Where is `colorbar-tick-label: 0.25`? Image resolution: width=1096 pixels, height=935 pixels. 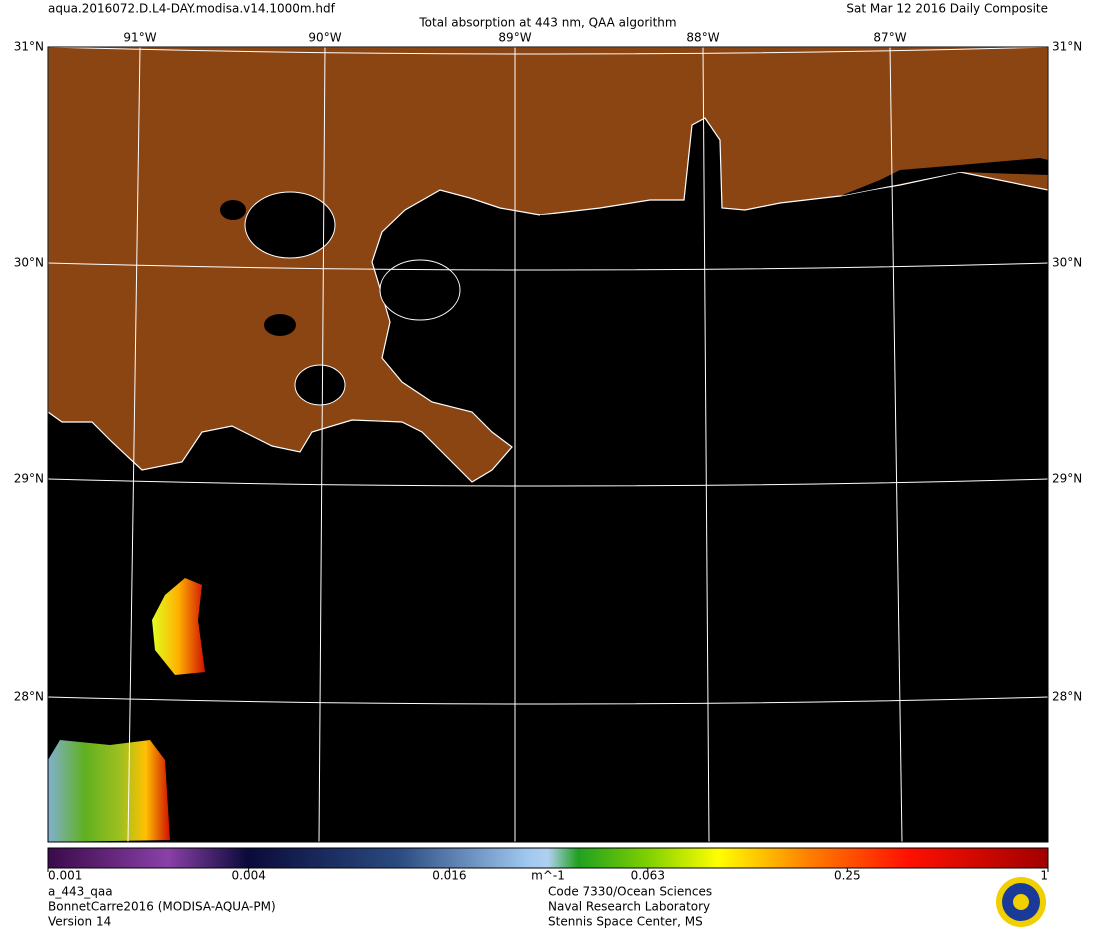
colorbar-tick-label: 0.25 is located at coordinates (847, 876).